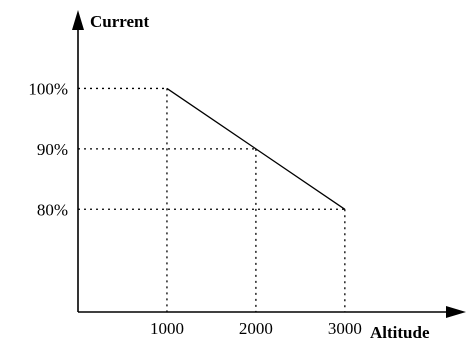 This screenshot has height=344, width=467. I want to click on x-tick-label-1000: 1000, so click(167, 328).